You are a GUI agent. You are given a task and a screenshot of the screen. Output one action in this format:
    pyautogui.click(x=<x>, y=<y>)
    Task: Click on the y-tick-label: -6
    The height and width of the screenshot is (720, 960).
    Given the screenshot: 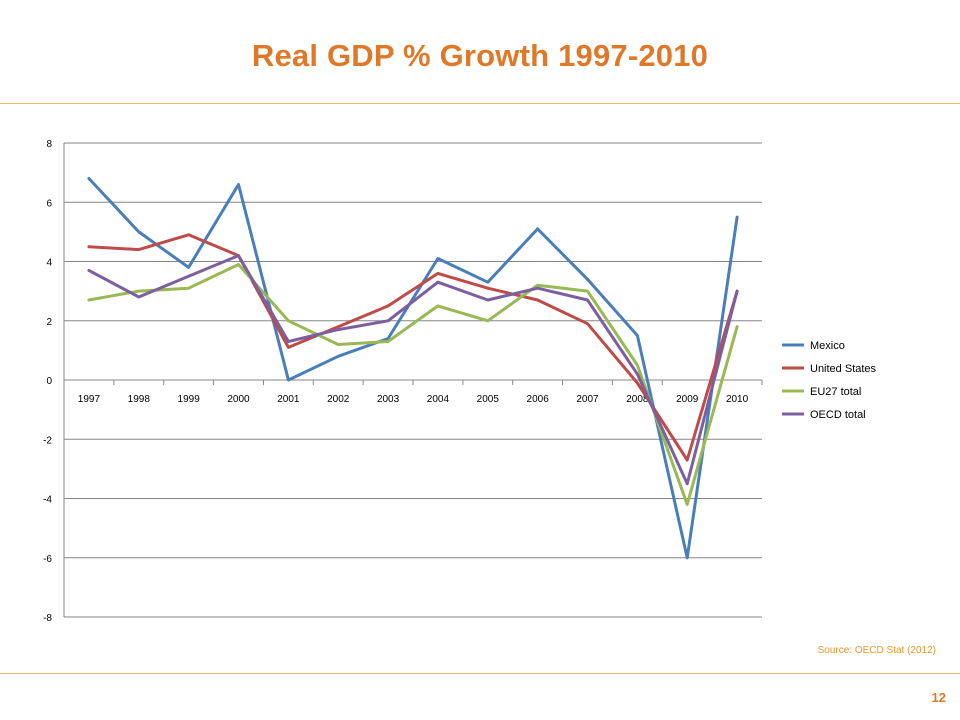 What is the action you would take?
    pyautogui.click(x=47, y=559)
    